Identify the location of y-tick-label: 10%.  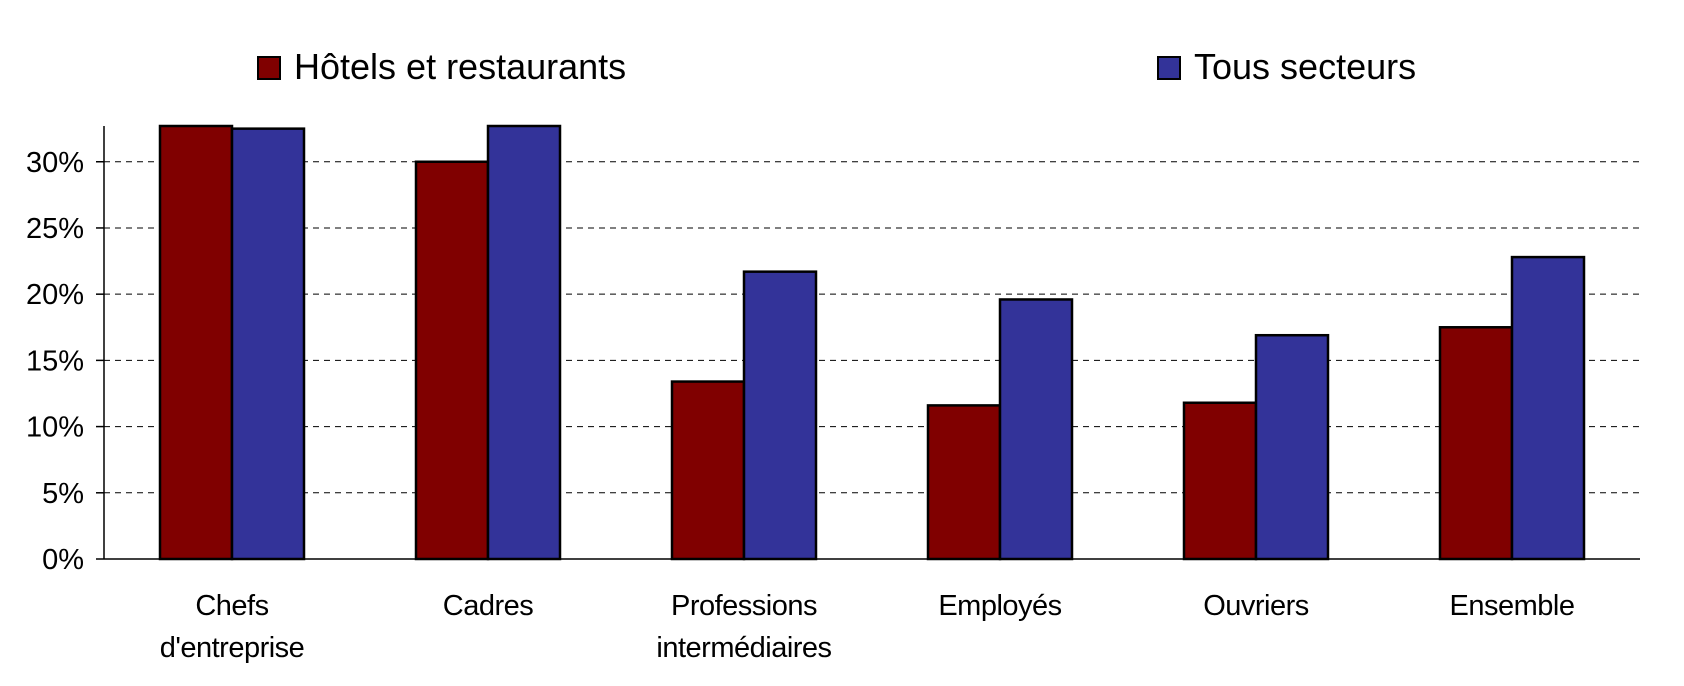
(55, 428).